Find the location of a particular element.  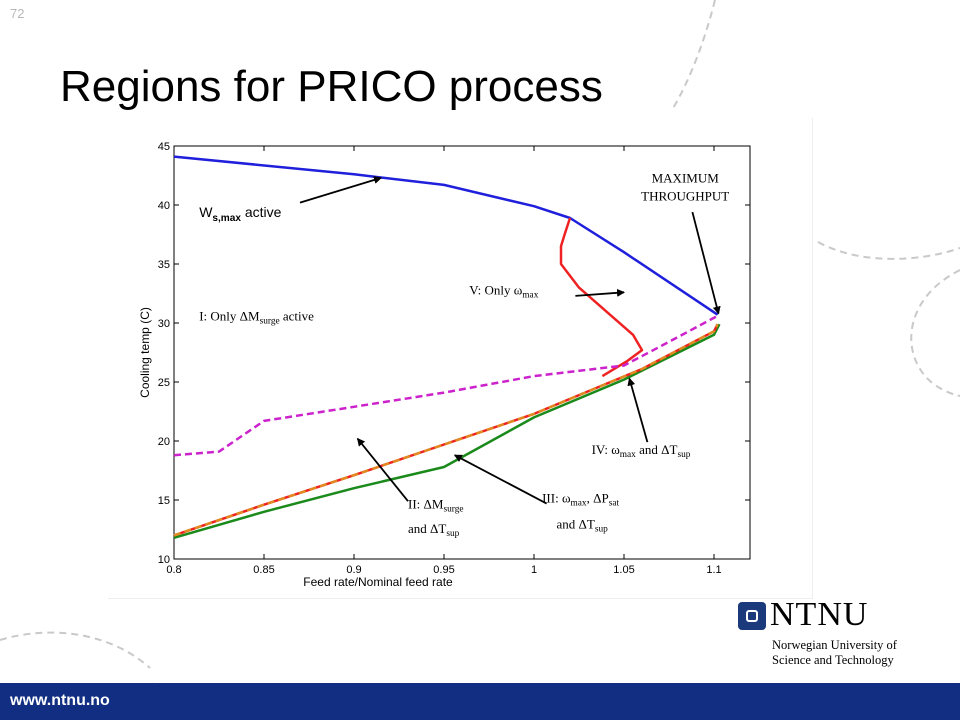

x-tick-label: 1.05 is located at coordinates (623, 570).